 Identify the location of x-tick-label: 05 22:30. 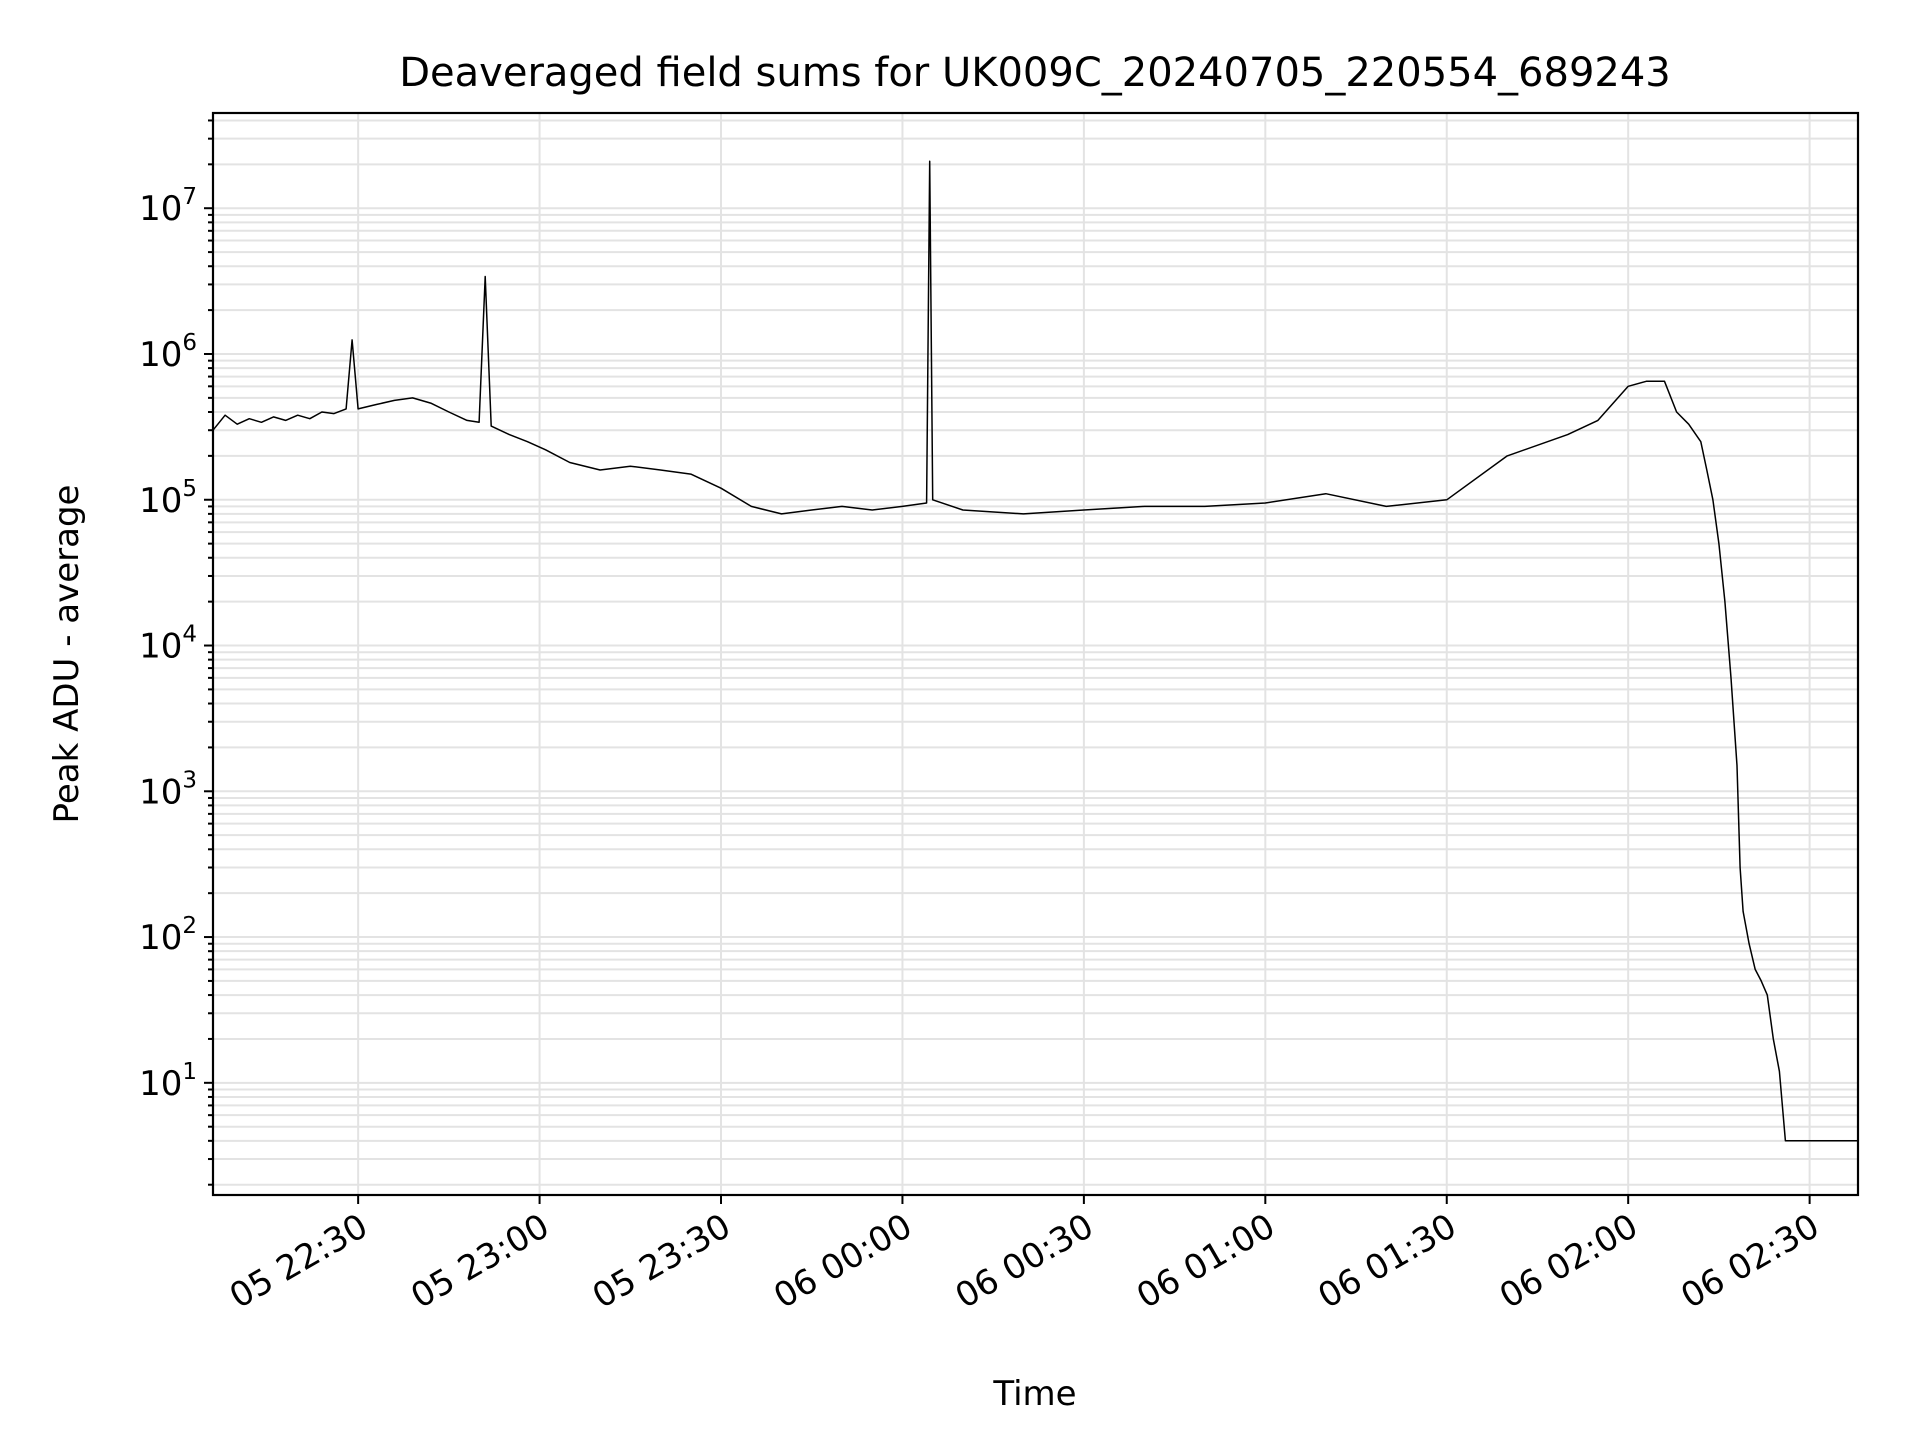
(299, 1261).